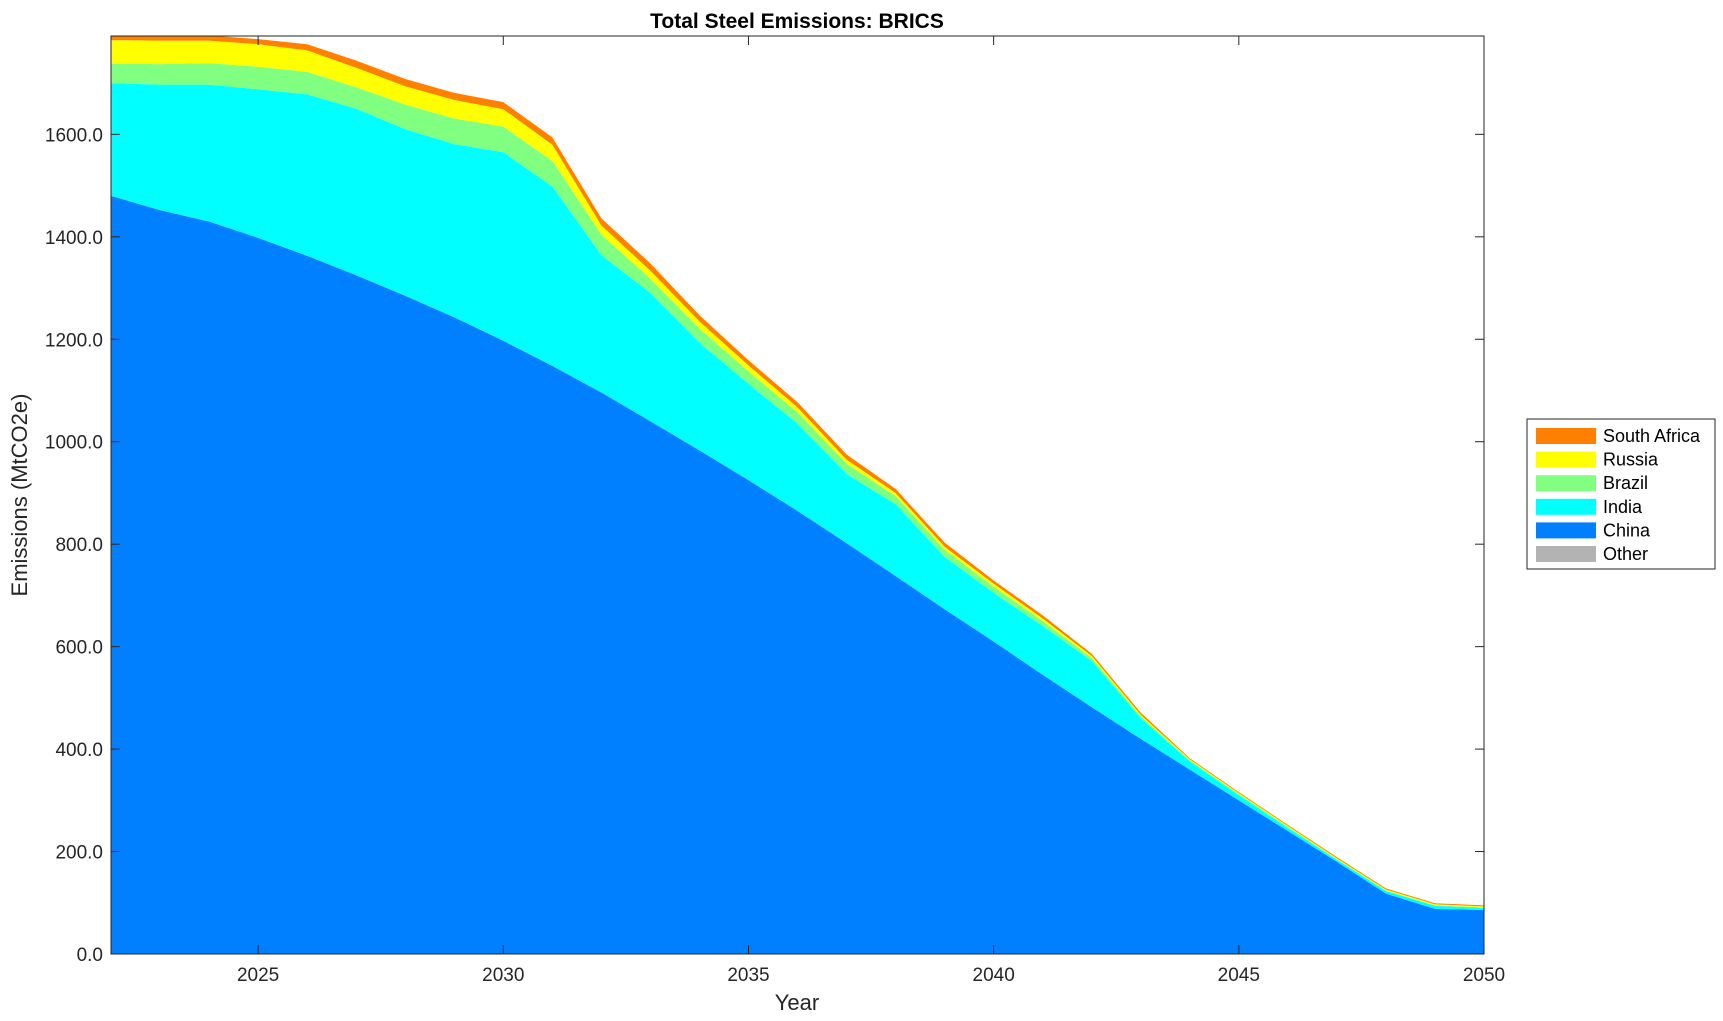  What do you see at coordinates (1631, 460) in the screenshot?
I see `legend-label-russia: Russia` at bounding box center [1631, 460].